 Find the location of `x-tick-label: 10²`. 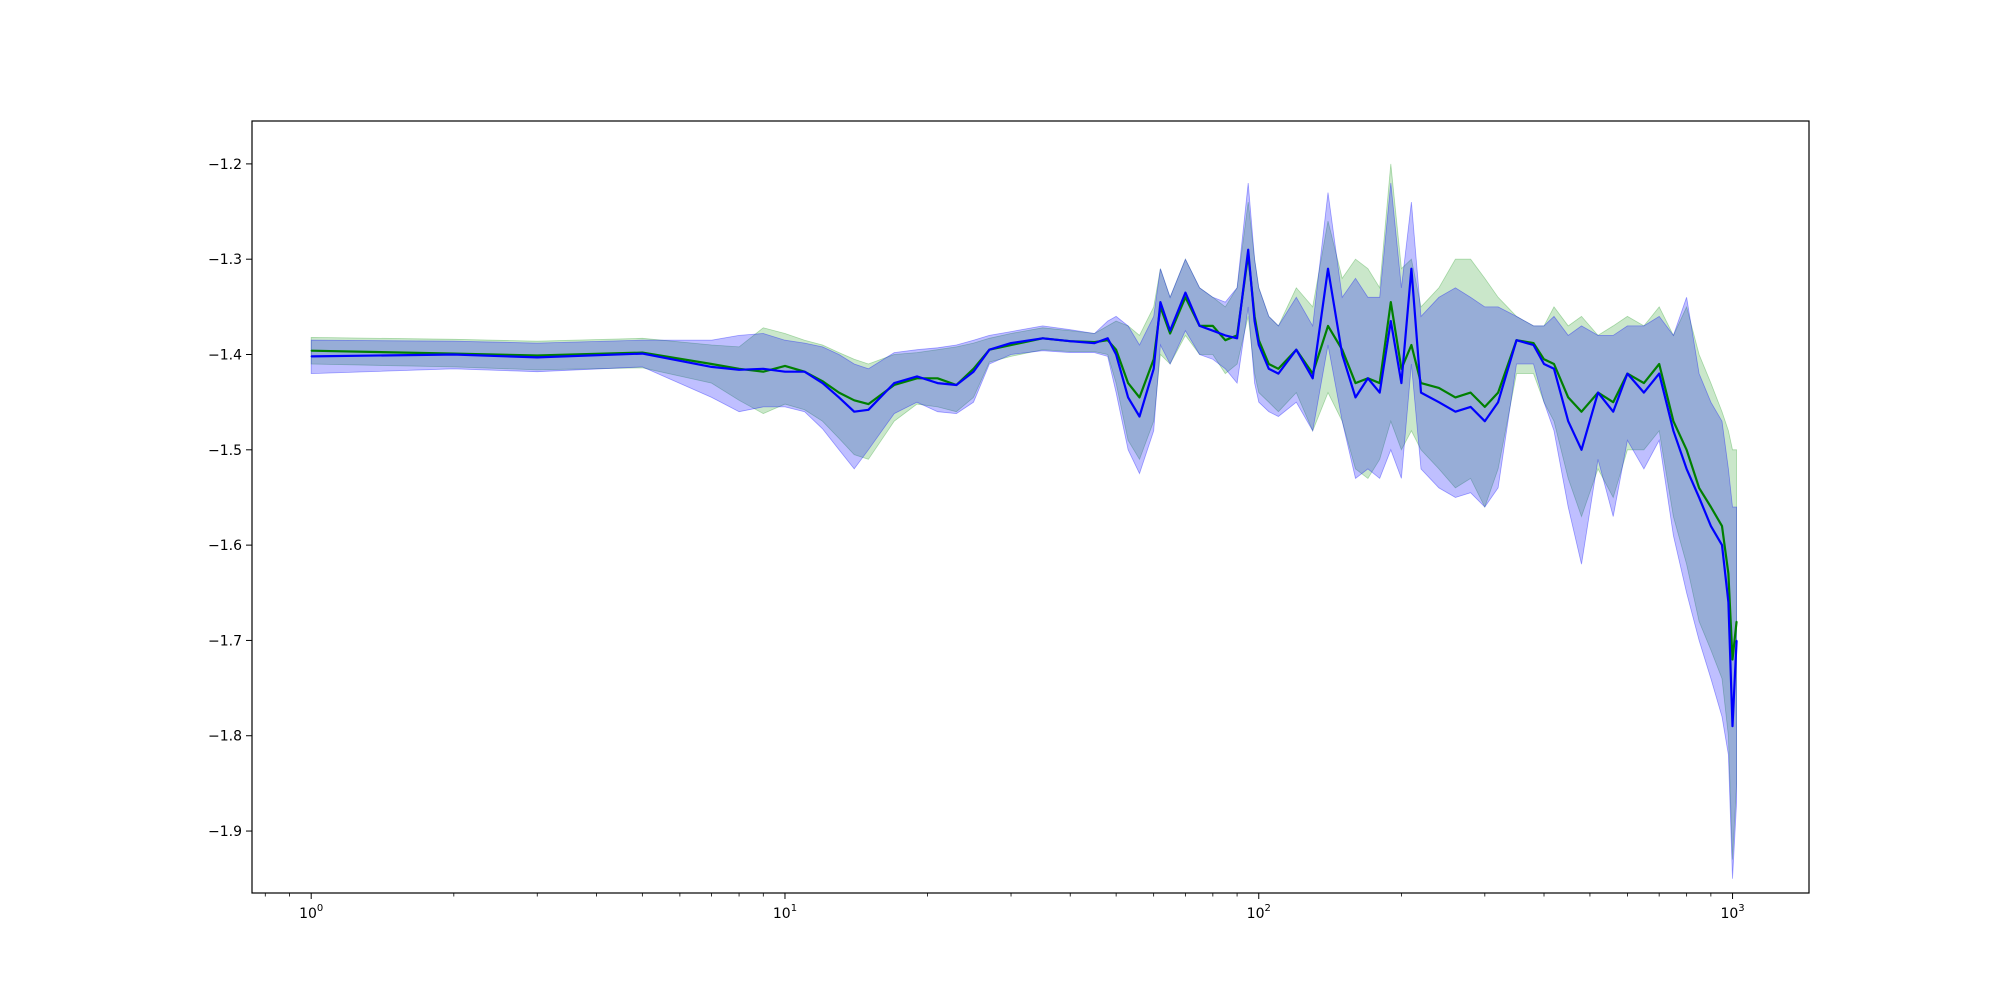

x-tick-label: 10² is located at coordinates (1259, 912).